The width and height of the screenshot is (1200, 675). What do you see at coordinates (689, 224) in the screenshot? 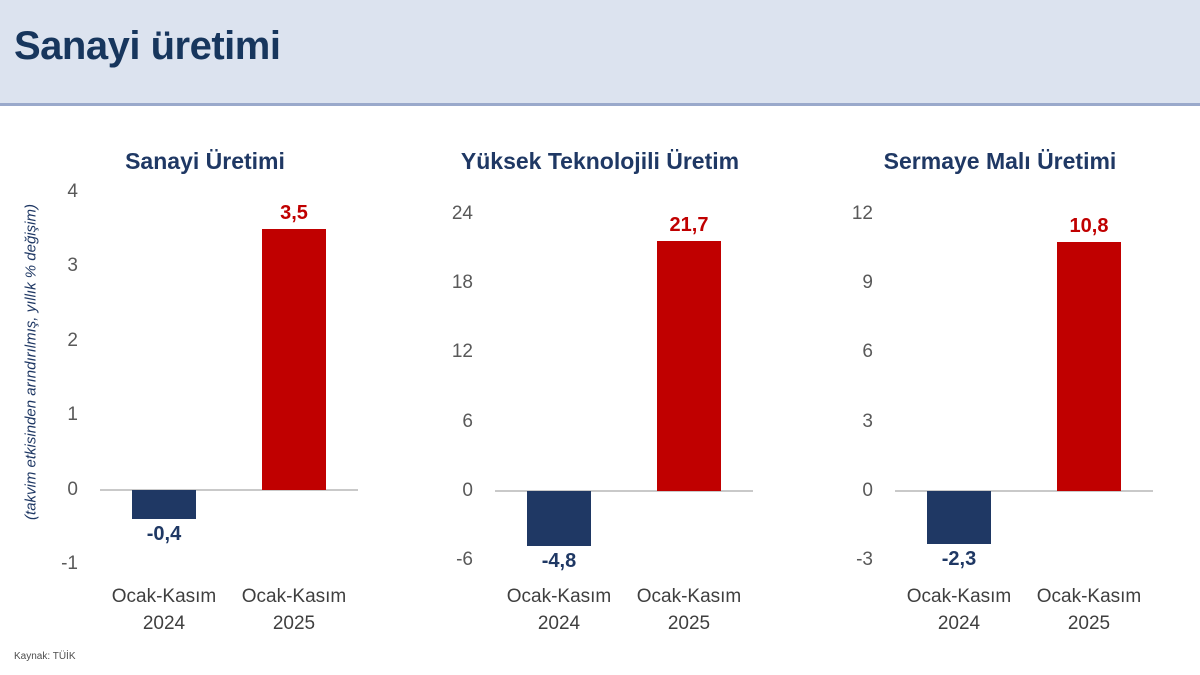
I see `bar-value-label-2025: 21,7` at bounding box center [689, 224].